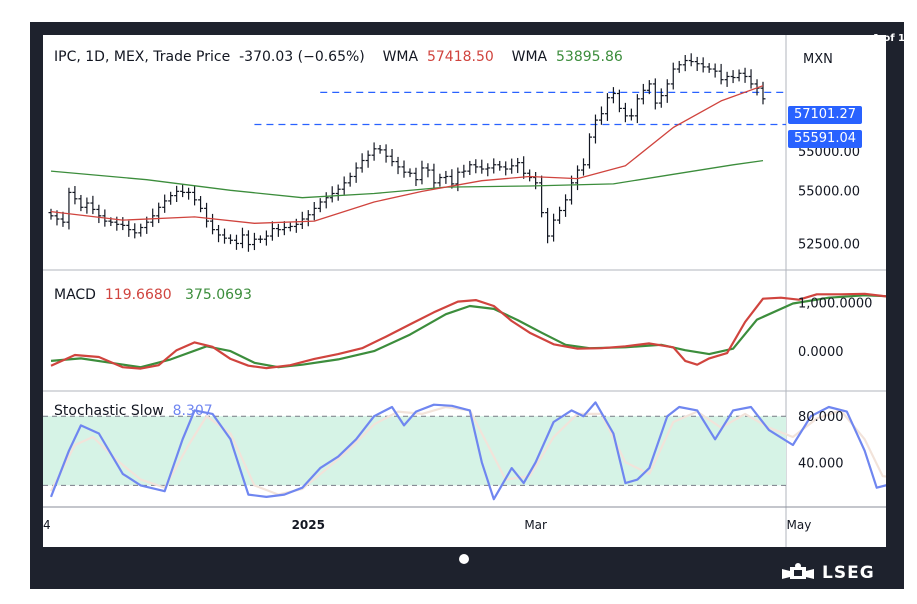  Describe the element at coordinates (798, 571) in the screenshot. I see `lseg-crest-icon` at that location.